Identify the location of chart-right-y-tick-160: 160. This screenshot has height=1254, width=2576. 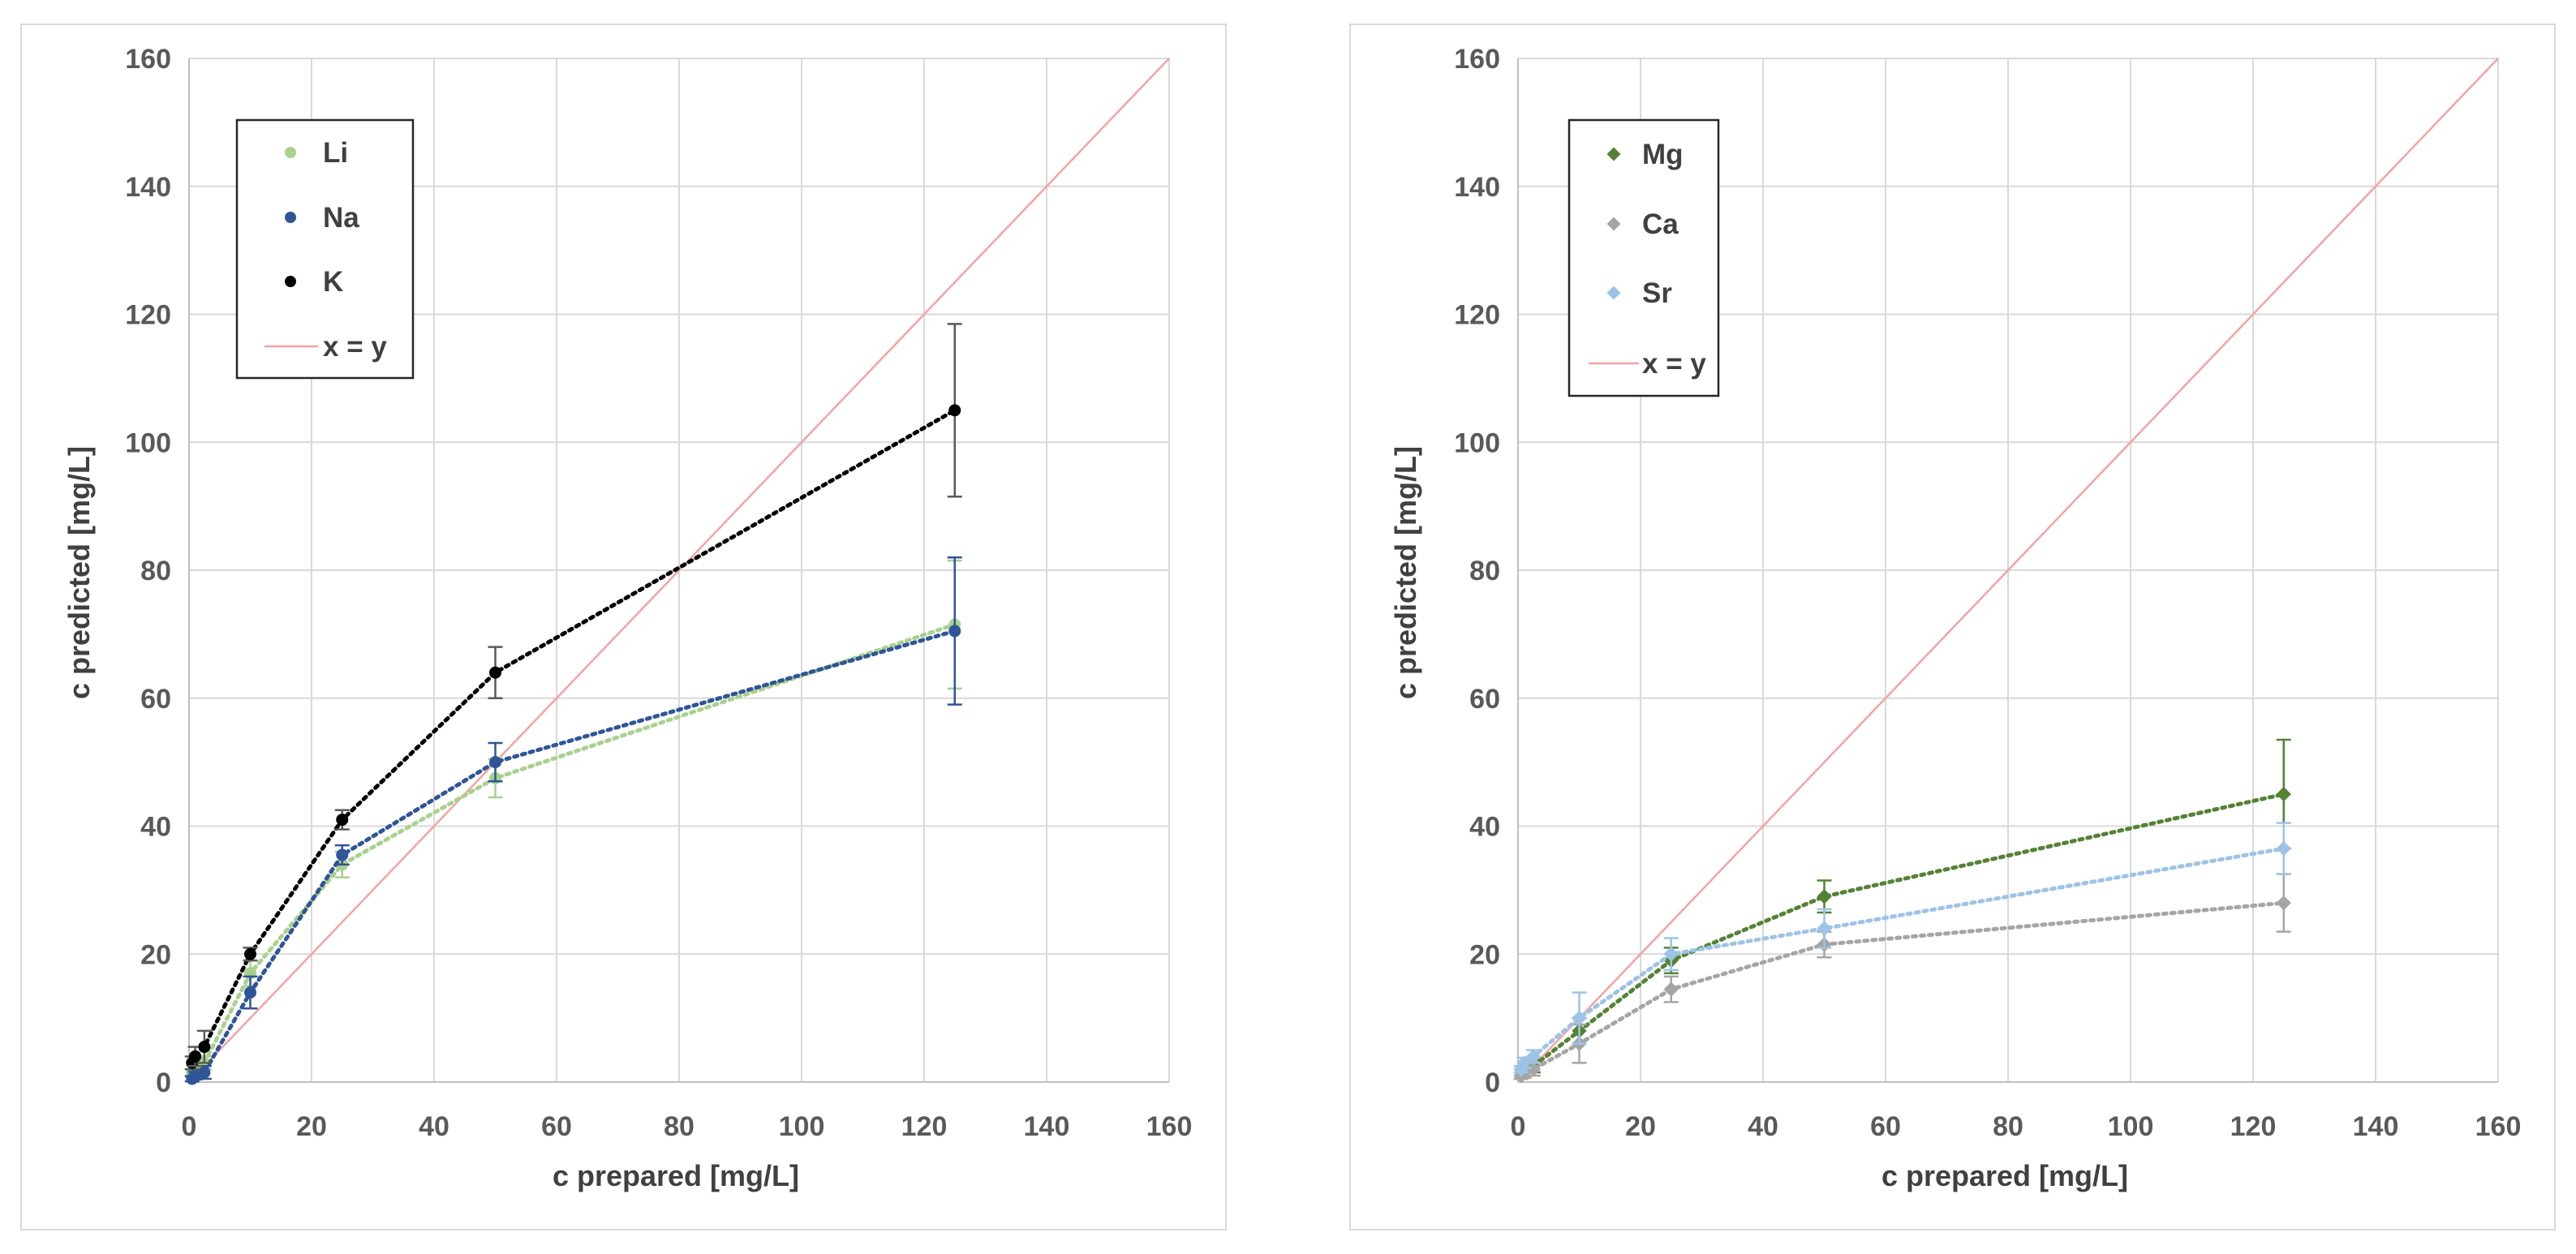
(1477, 59).